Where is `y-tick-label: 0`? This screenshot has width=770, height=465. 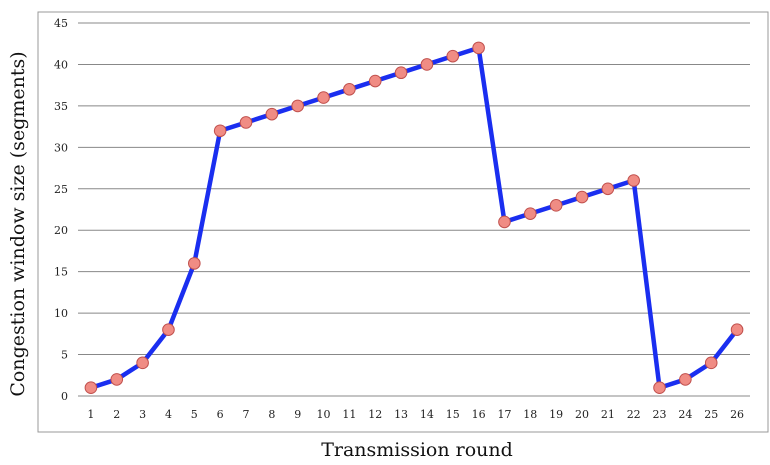 y-tick-label: 0 is located at coordinates (64, 396).